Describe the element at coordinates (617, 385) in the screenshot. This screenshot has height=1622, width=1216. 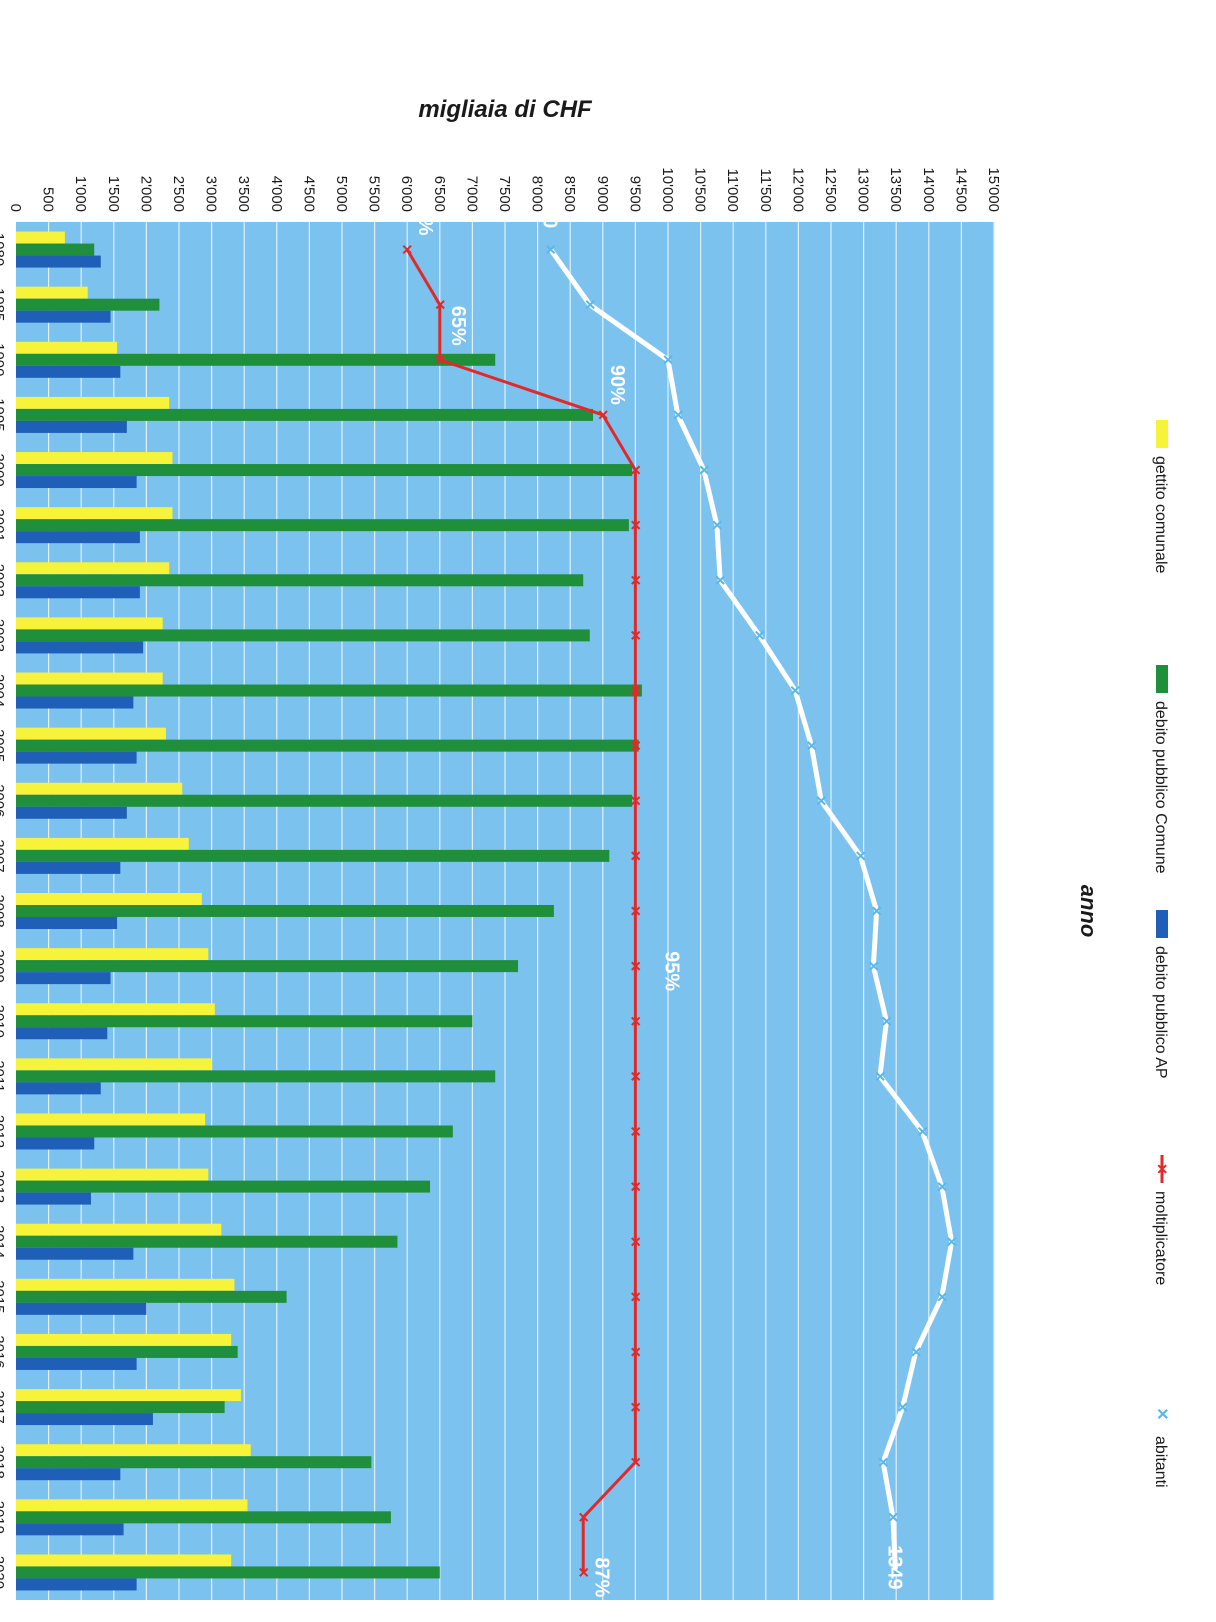
I see `annotation-molt-1995: 90%` at that location.